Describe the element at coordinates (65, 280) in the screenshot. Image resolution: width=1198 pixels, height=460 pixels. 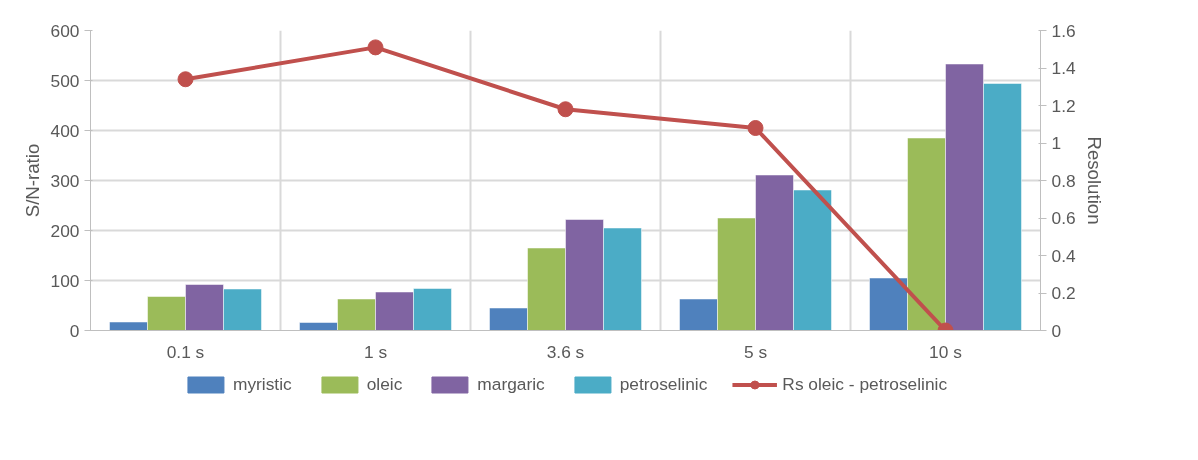
I see `y-tick-label: 100` at that location.